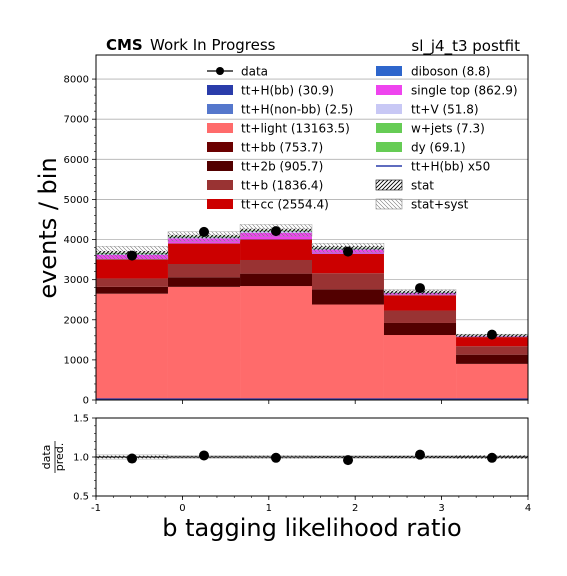  Describe the element at coordinates (76, 160) in the screenshot. I see `y-tick-label: 6000` at that location.